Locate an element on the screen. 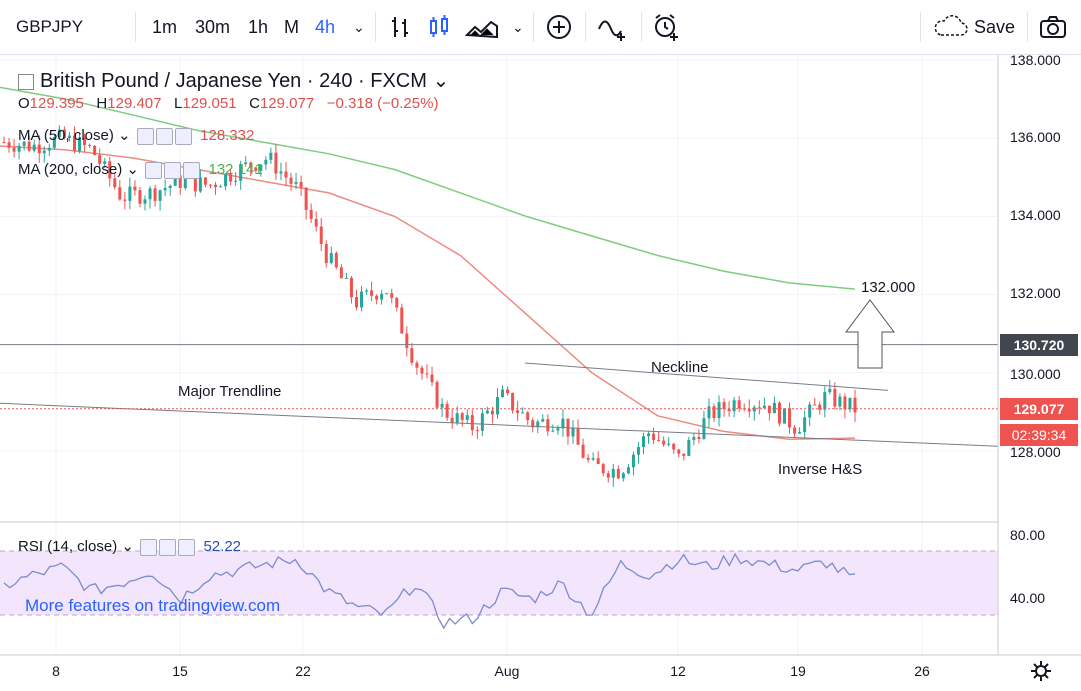 This screenshot has height=691, width=1081. interval-1h-button: 1h is located at coordinates (258, 27).